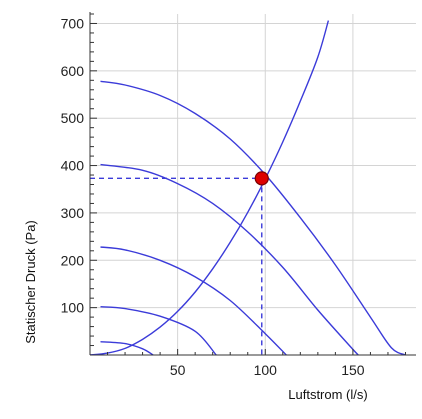 The height and width of the screenshot is (419, 422). Describe the element at coordinates (266, 370) in the screenshot. I see `x-tick-label: 100` at that location.